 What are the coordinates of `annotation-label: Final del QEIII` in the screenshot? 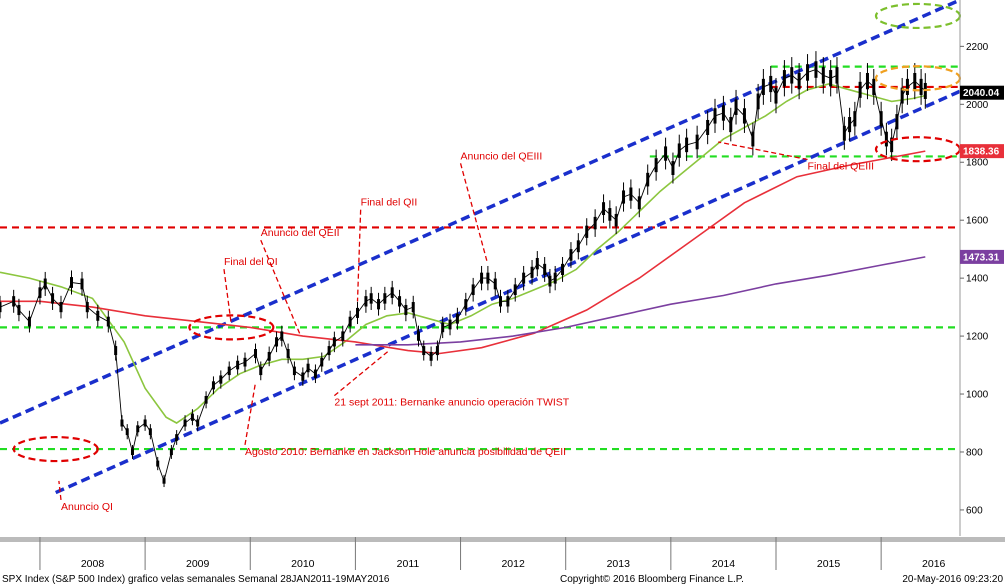 It's located at (841, 166).